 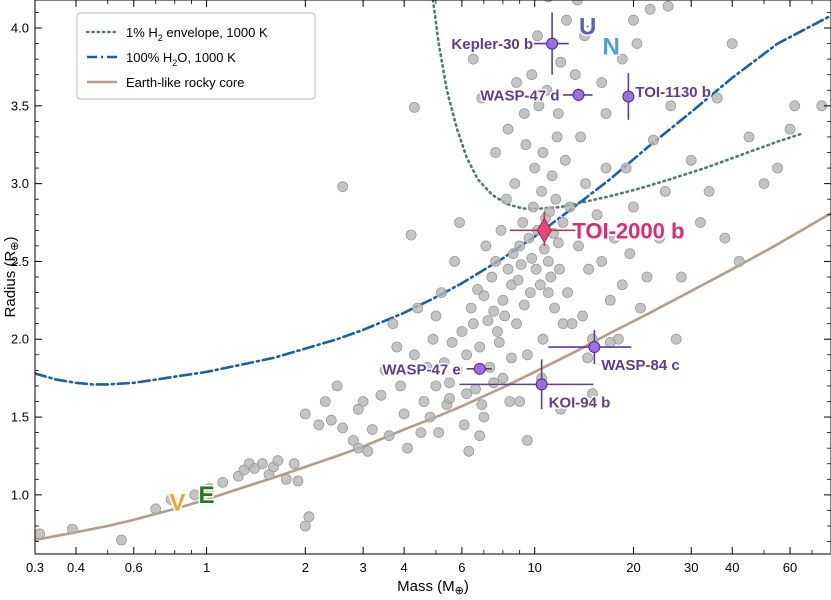 I want to click on legend-label-h2o: 100% H2O, 1000 K, so click(x=181, y=59).